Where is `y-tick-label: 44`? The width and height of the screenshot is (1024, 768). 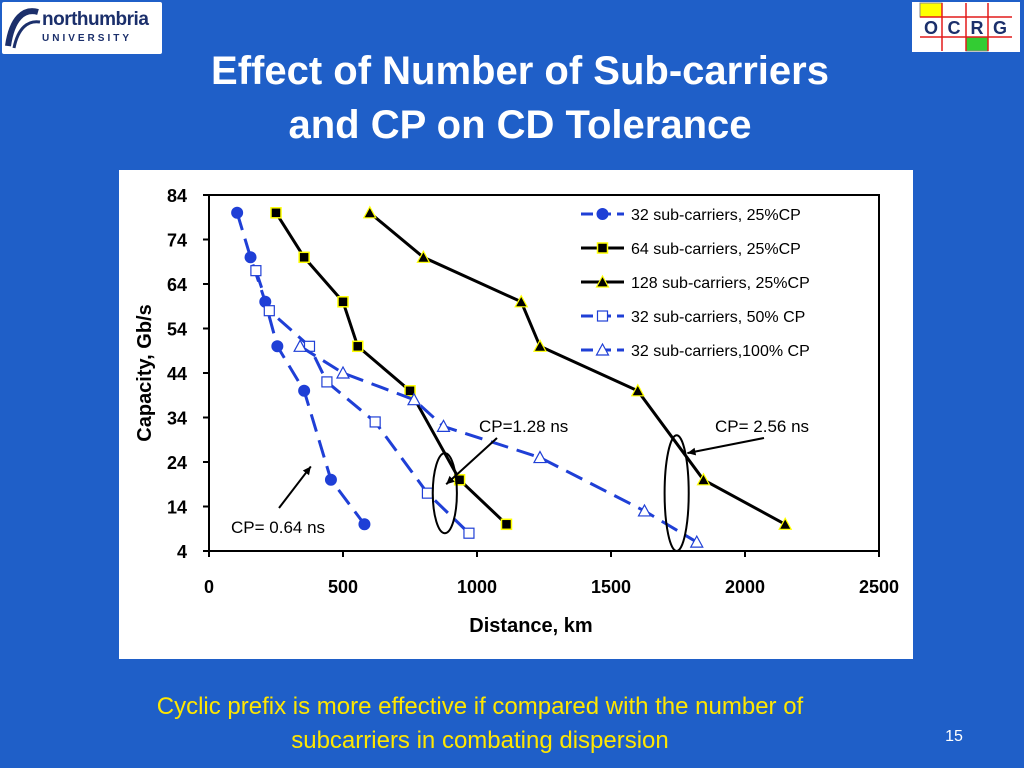 y-tick-label: 44 is located at coordinates (177, 374).